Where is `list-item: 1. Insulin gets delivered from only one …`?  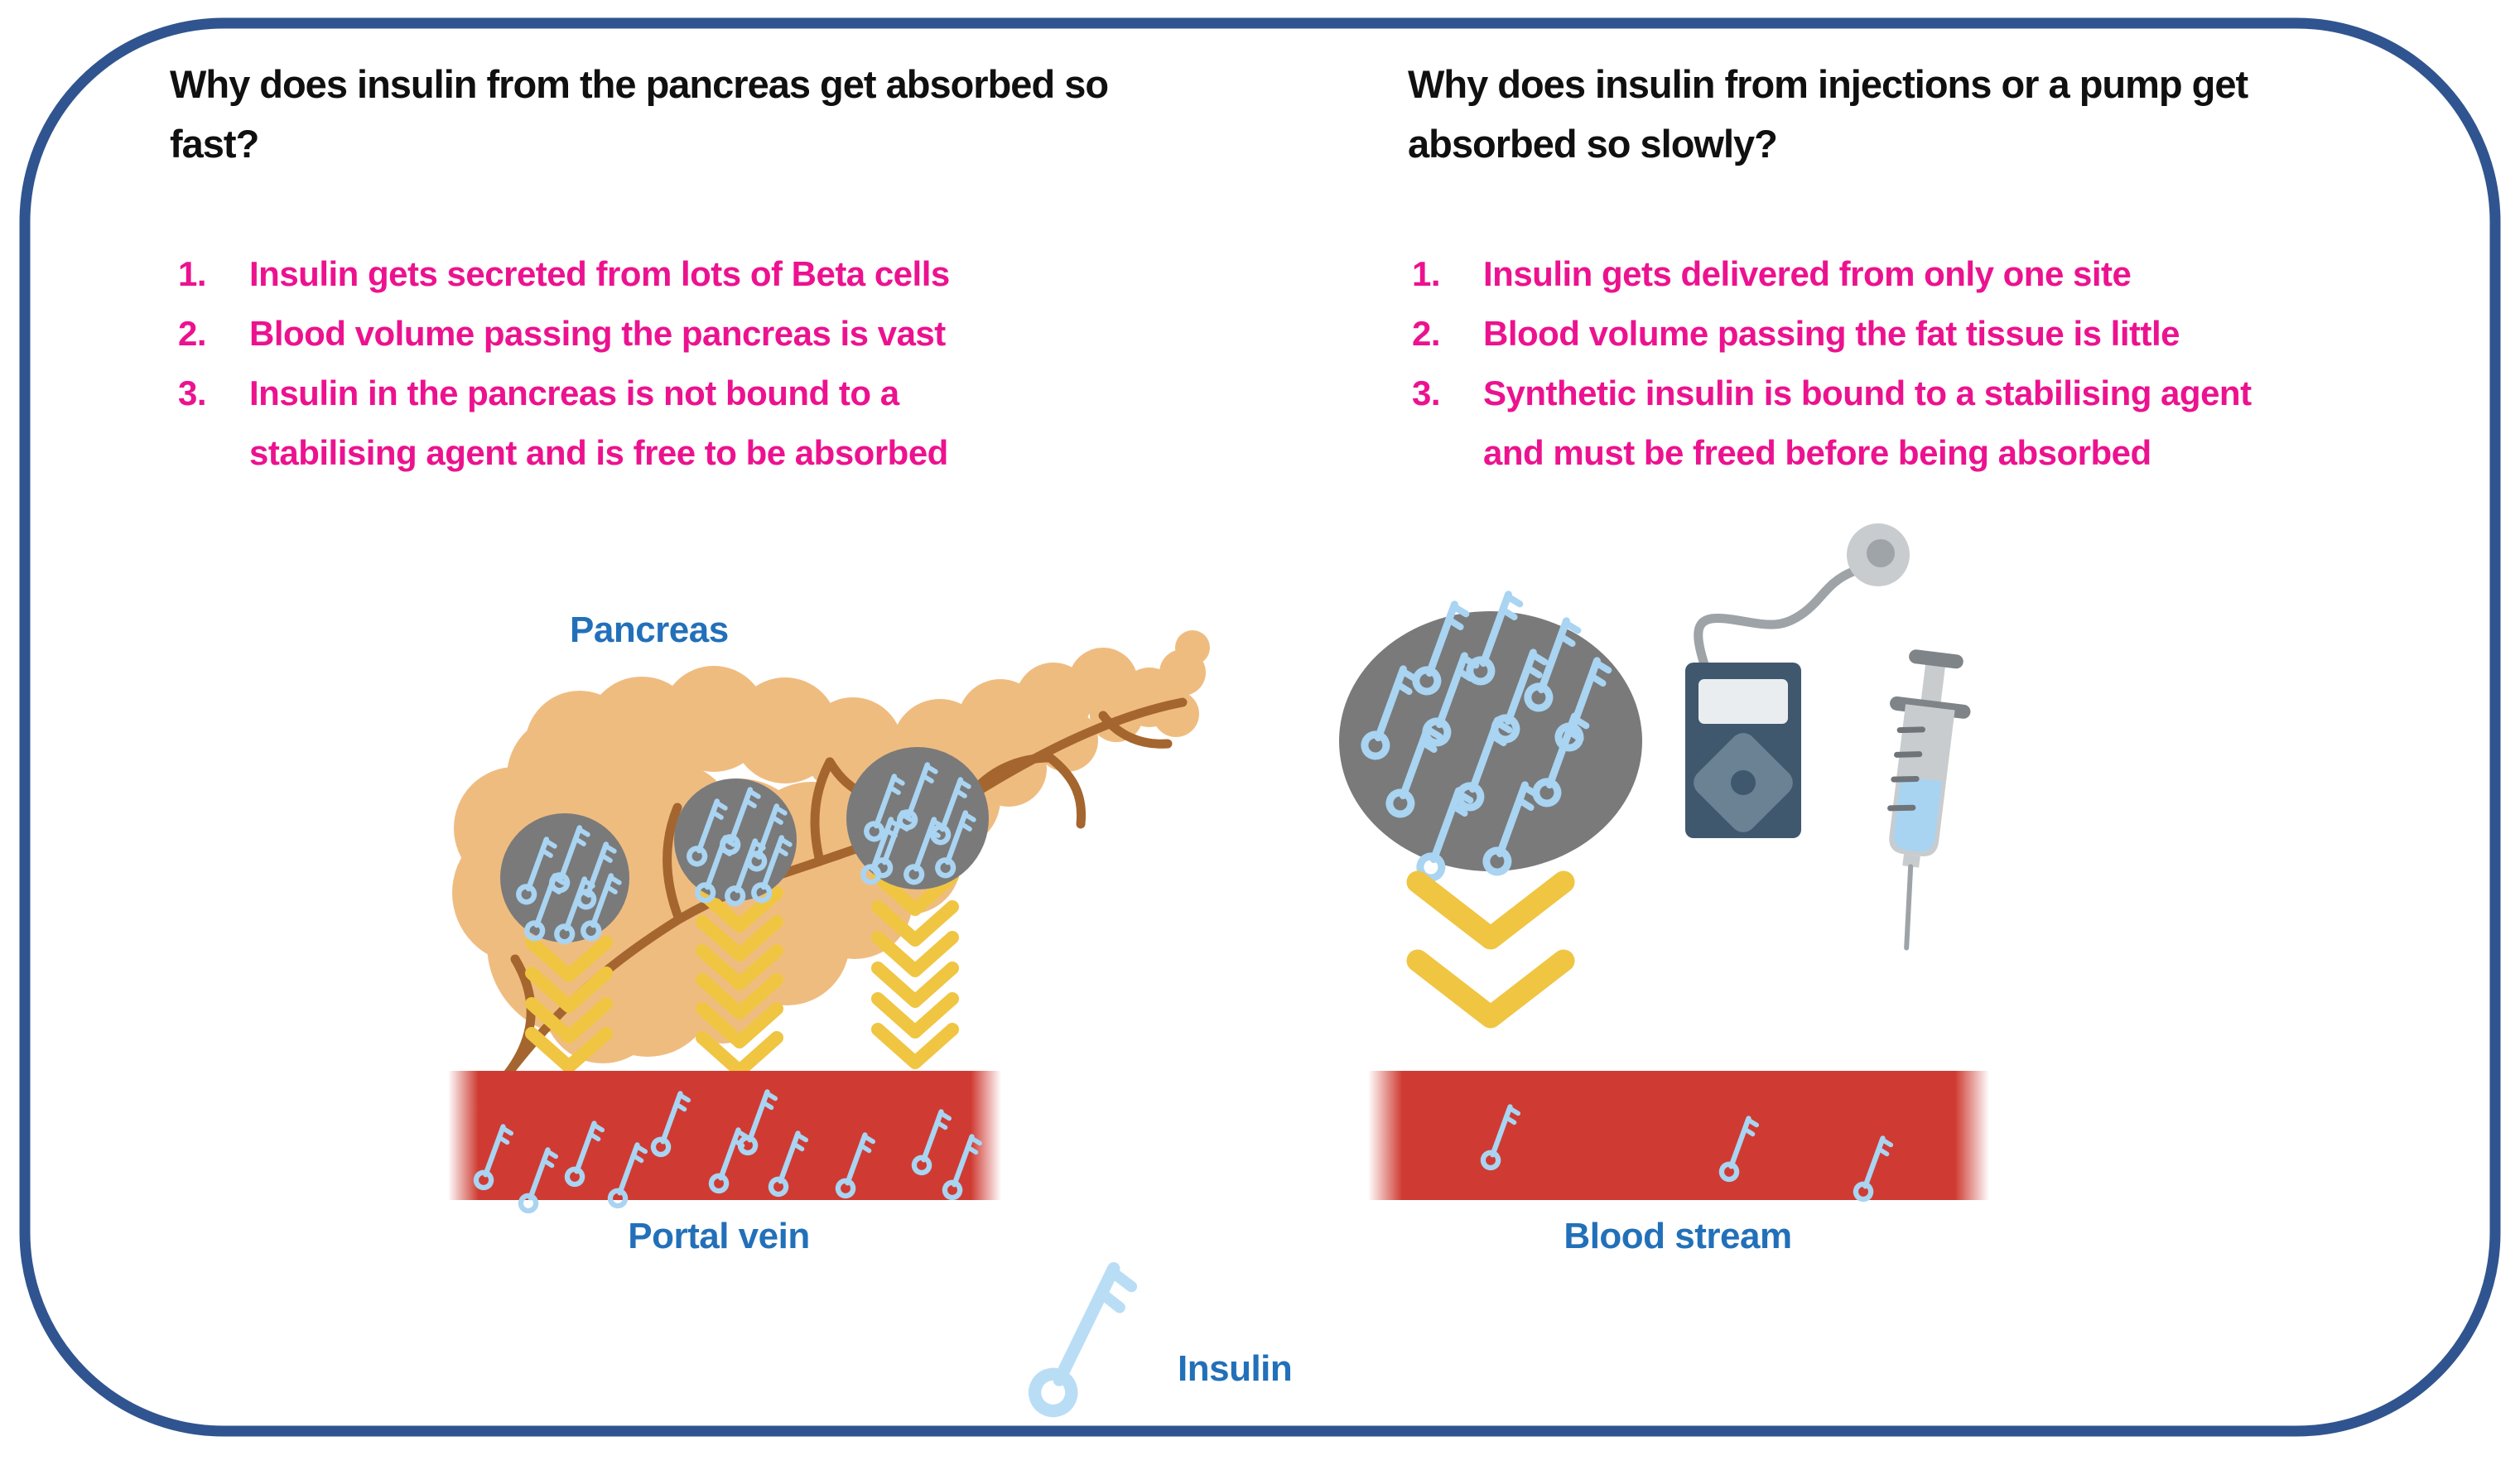
list-item: 1. Insulin gets delivered from only one … is located at coordinates (1958, 274).